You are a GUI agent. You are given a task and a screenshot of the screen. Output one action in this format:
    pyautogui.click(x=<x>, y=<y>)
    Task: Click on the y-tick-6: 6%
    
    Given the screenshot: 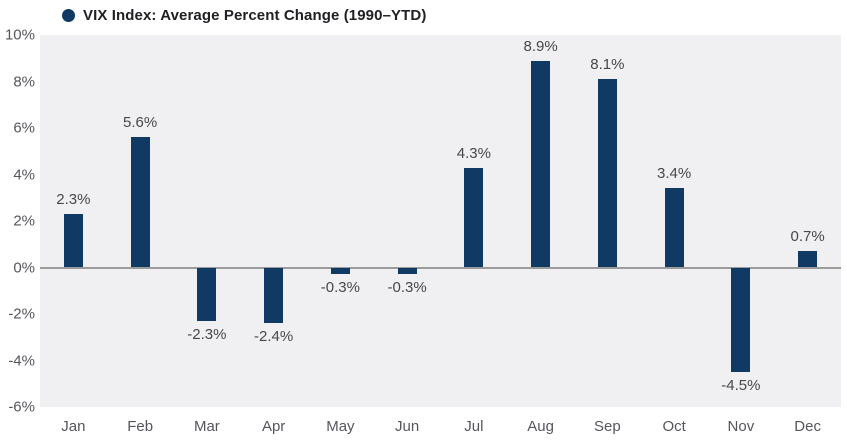 What is the action you would take?
    pyautogui.click(x=24, y=128)
    